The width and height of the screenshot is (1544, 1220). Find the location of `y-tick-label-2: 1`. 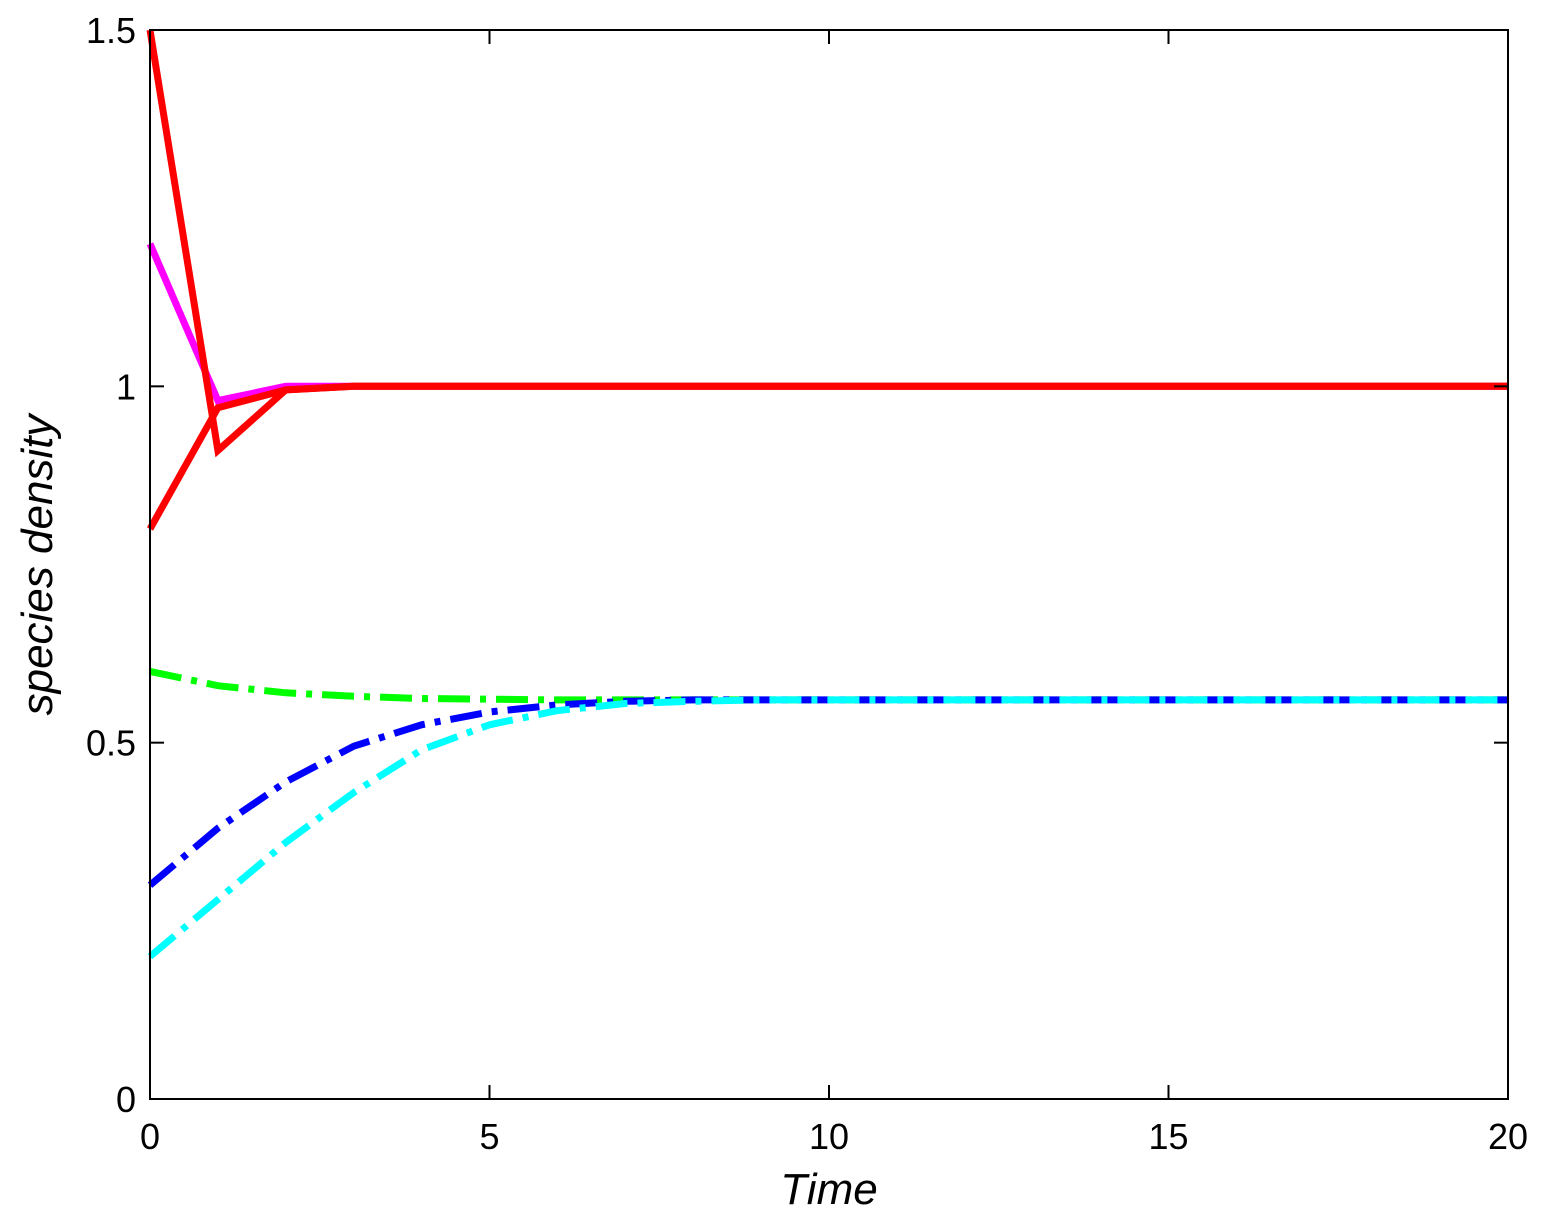

y-tick-label-2: 1 is located at coordinates (126, 386).